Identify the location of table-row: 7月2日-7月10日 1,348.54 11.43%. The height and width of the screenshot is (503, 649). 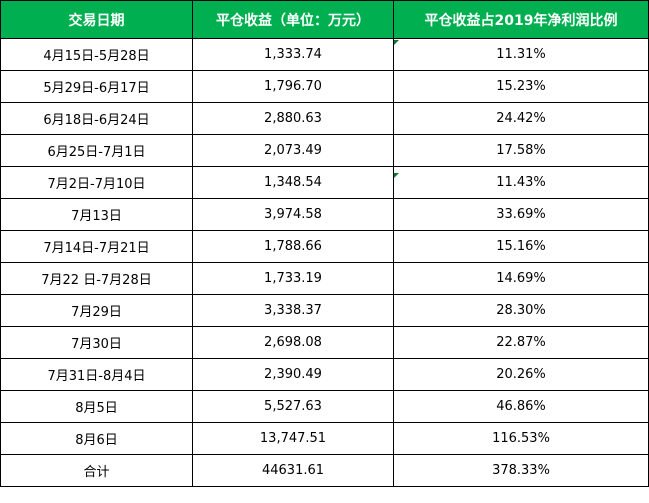
(324, 182).